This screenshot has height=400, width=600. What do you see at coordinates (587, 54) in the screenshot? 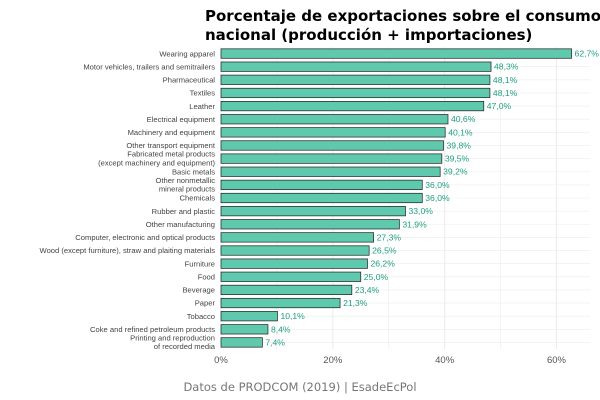
I see `value-label: 62,7%` at bounding box center [587, 54].